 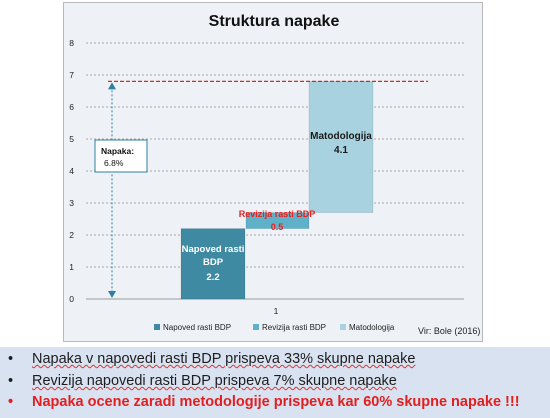 What do you see at coordinates (276, 311) in the screenshot?
I see `x-tick-label: 1` at bounding box center [276, 311].